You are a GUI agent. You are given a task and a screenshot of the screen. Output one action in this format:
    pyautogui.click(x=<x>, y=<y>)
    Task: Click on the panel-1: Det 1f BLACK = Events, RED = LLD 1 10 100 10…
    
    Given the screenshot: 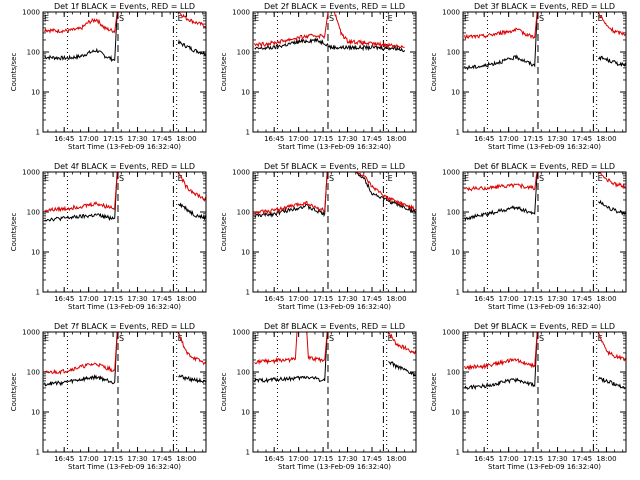 What is the action you would take?
    pyautogui.click(x=108, y=76)
    